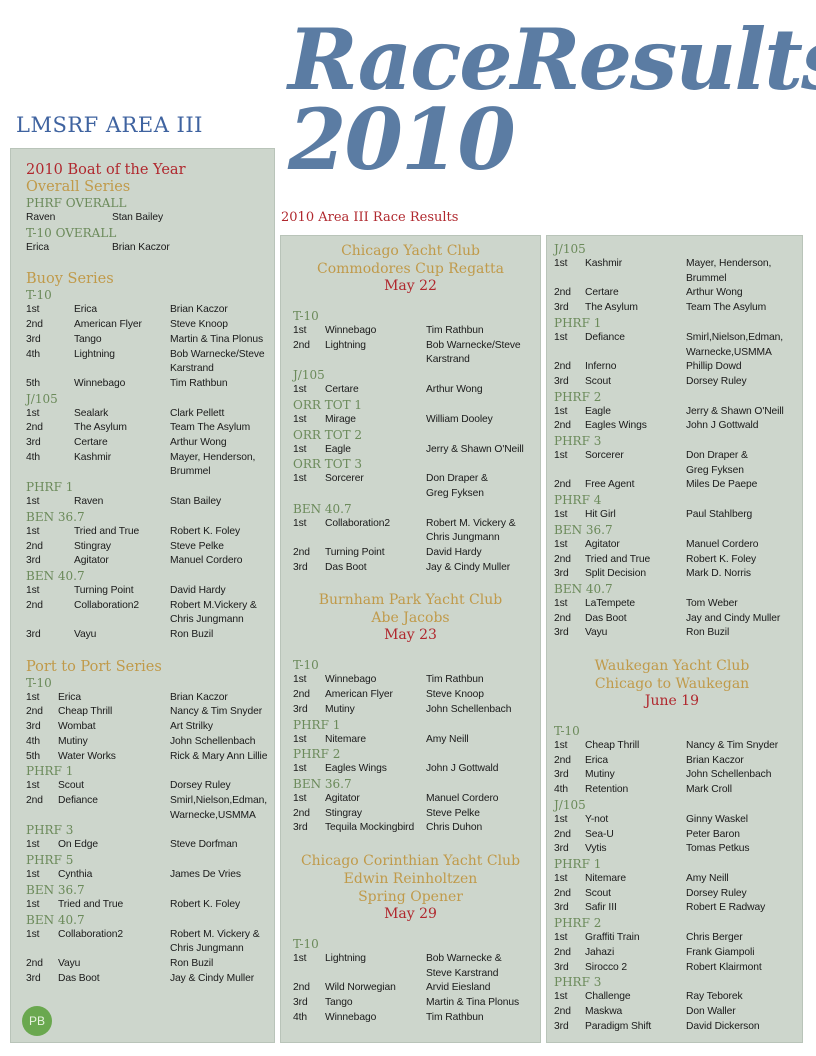  Describe the element at coordinates (416, 814) in the screenshot. I see `result-row: 2nd Stingray Steve Pelke` at that location.